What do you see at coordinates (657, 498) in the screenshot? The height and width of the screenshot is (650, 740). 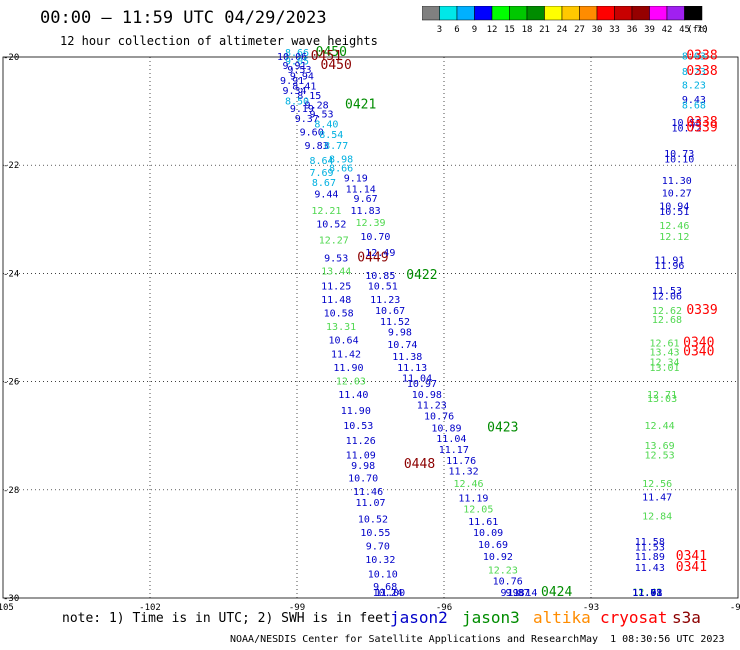 I see `wave-height-label: 11.47` at bounding box center [657, 498].